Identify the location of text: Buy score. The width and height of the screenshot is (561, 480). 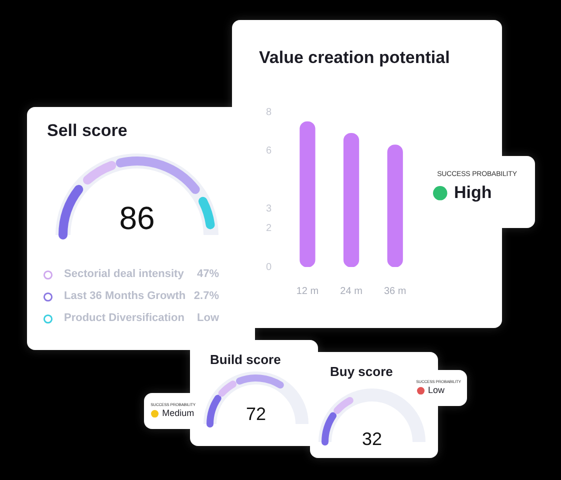
(361, 371).